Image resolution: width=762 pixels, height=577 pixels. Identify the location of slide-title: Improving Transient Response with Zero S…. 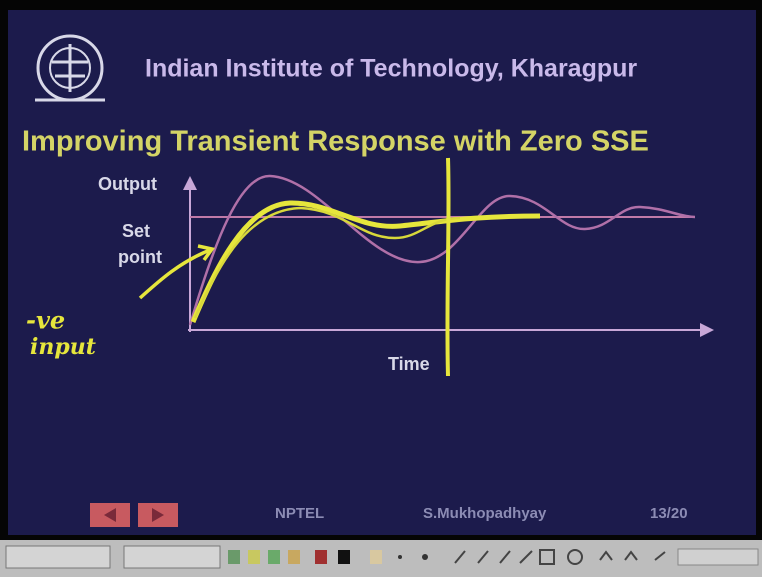
(335, 142).